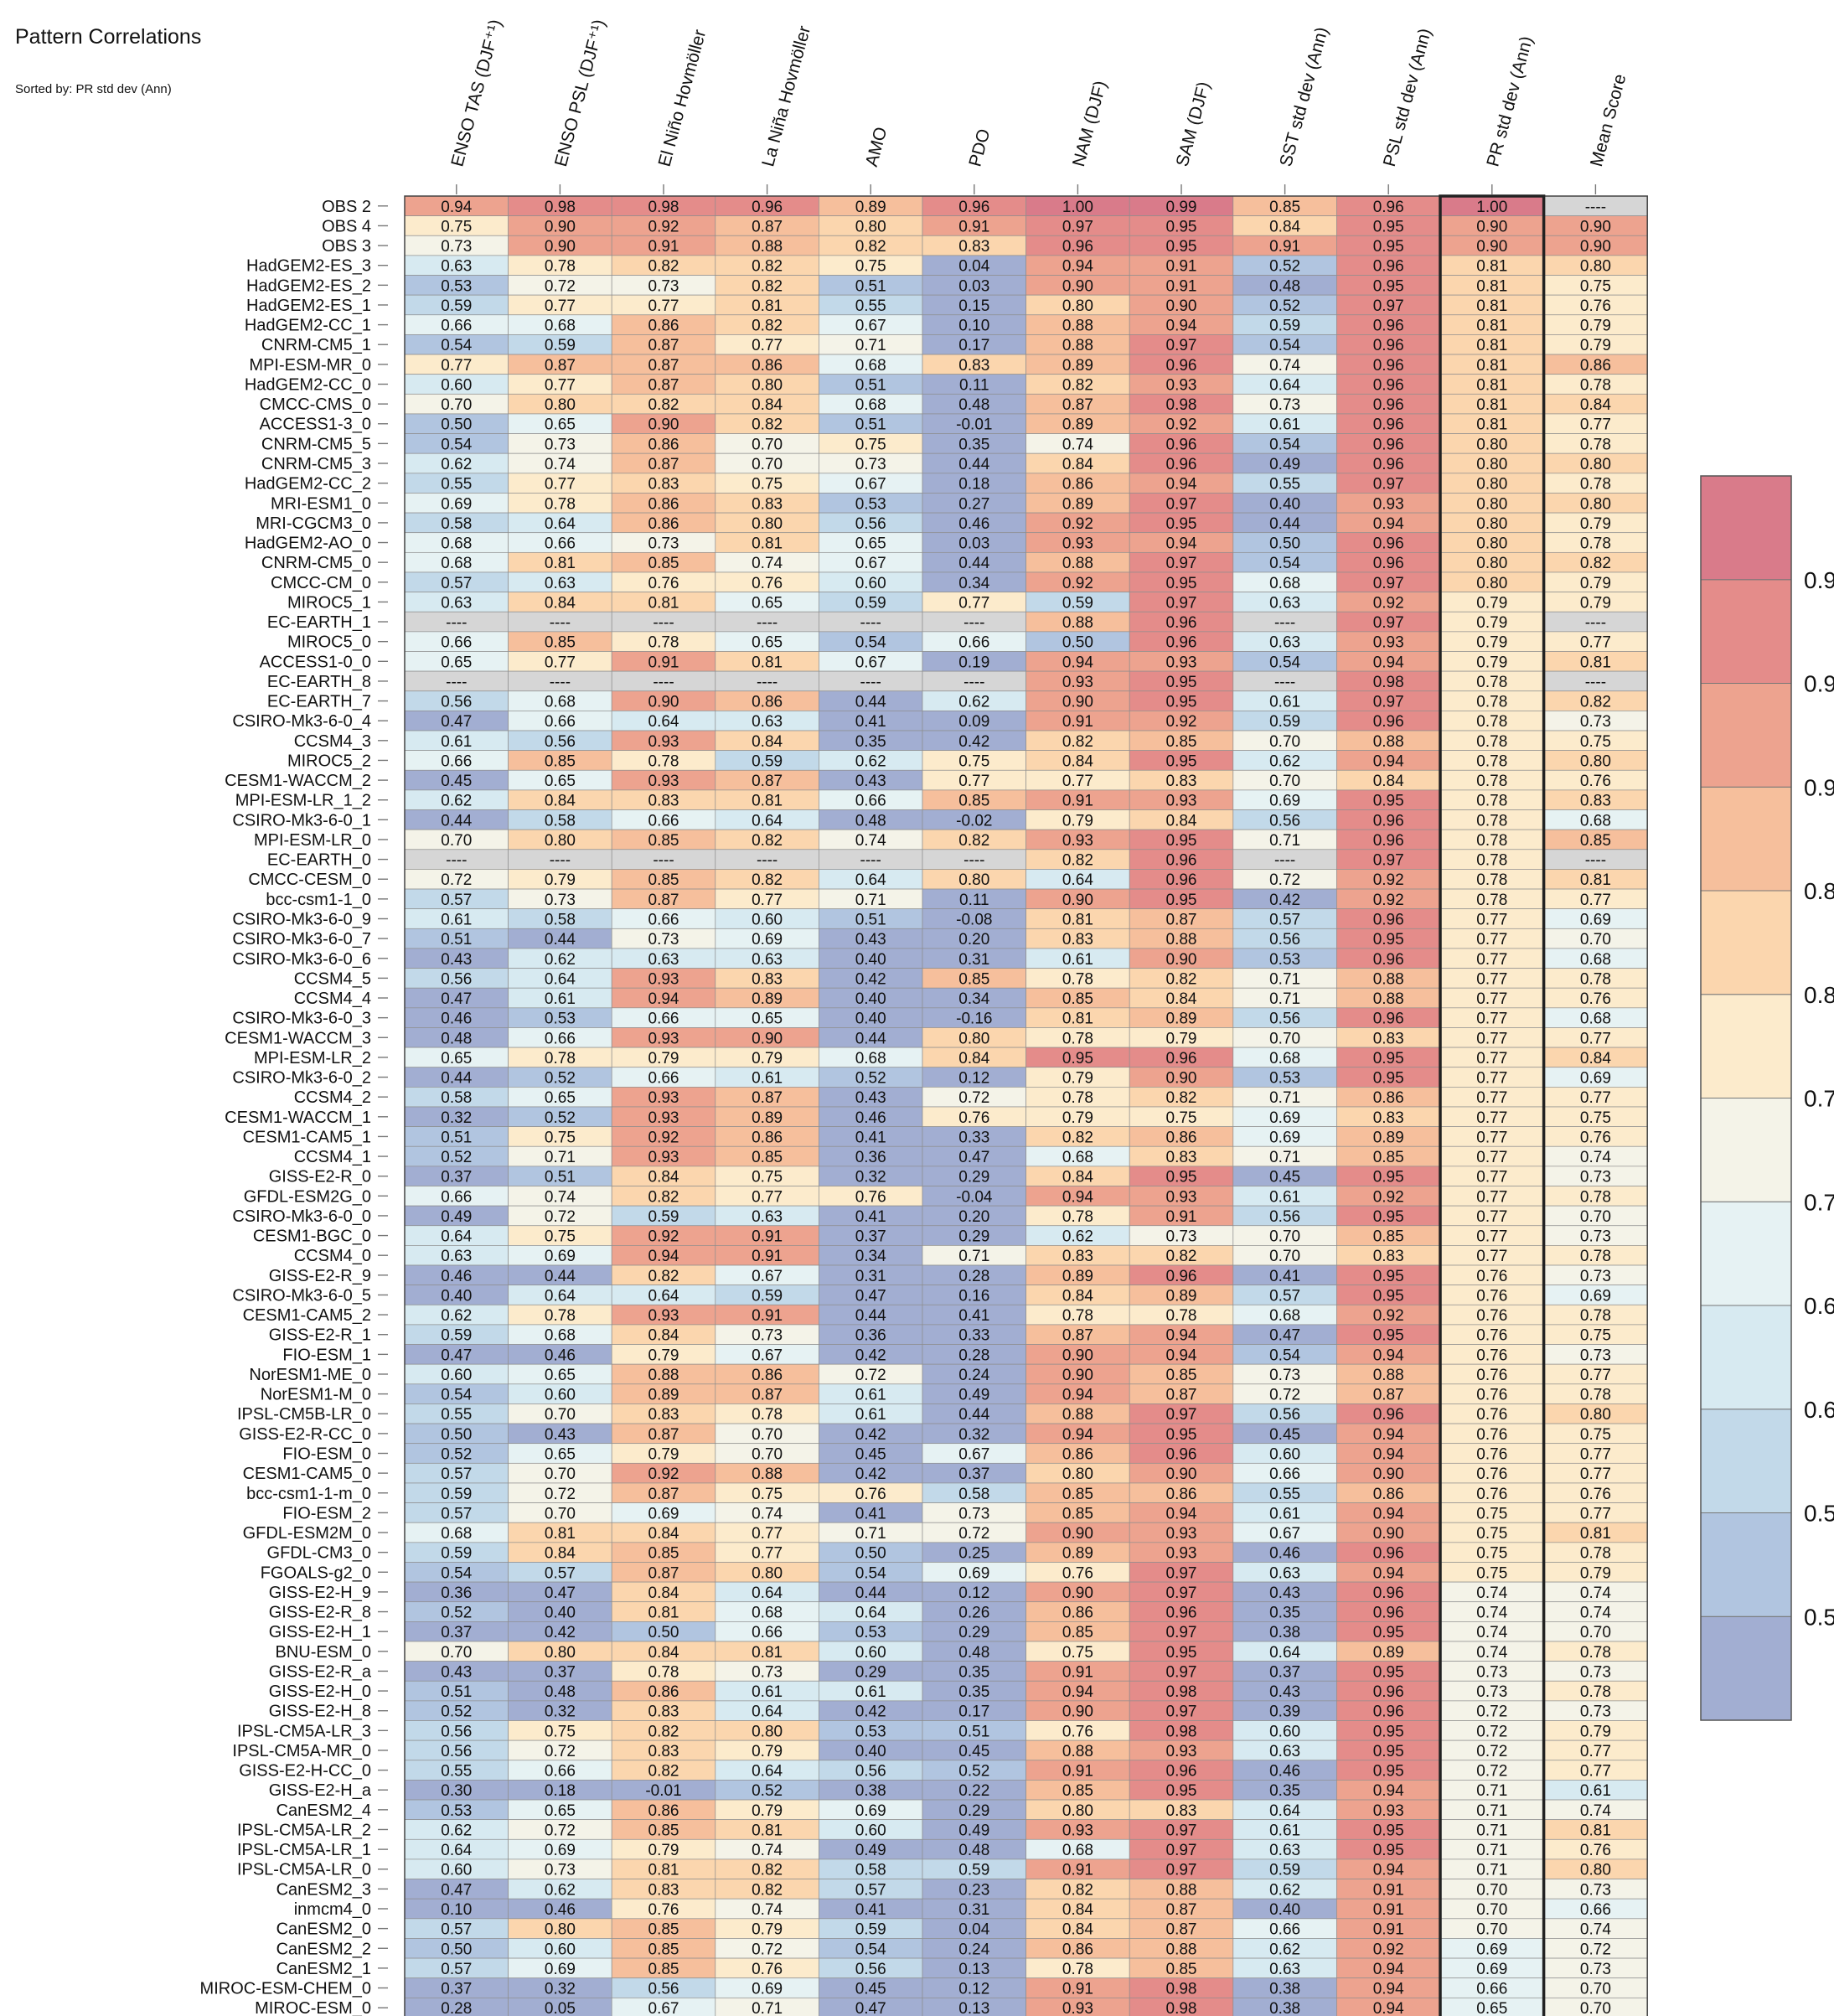  What do you see at coordinates (1491, 207) in the screenshot?
I see `cell-value: 1.00` at bounding box center [1491, 207].